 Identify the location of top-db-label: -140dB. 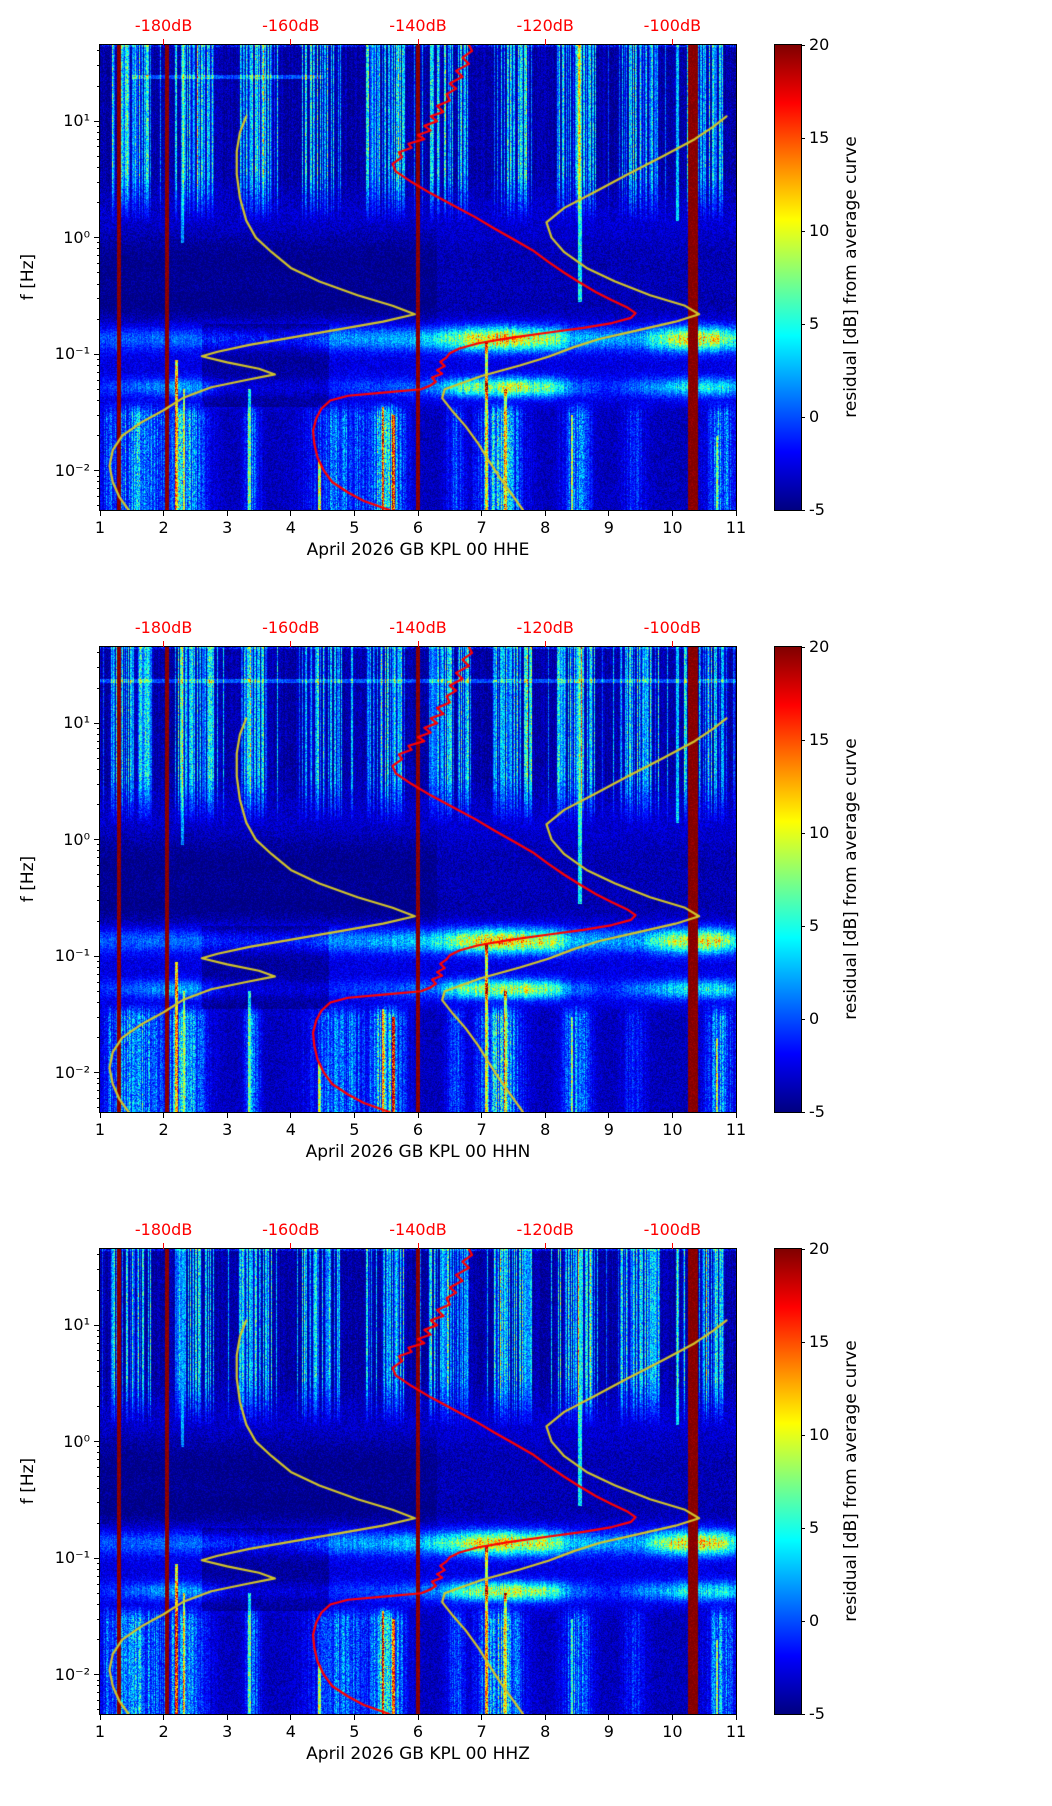
(418, 25).